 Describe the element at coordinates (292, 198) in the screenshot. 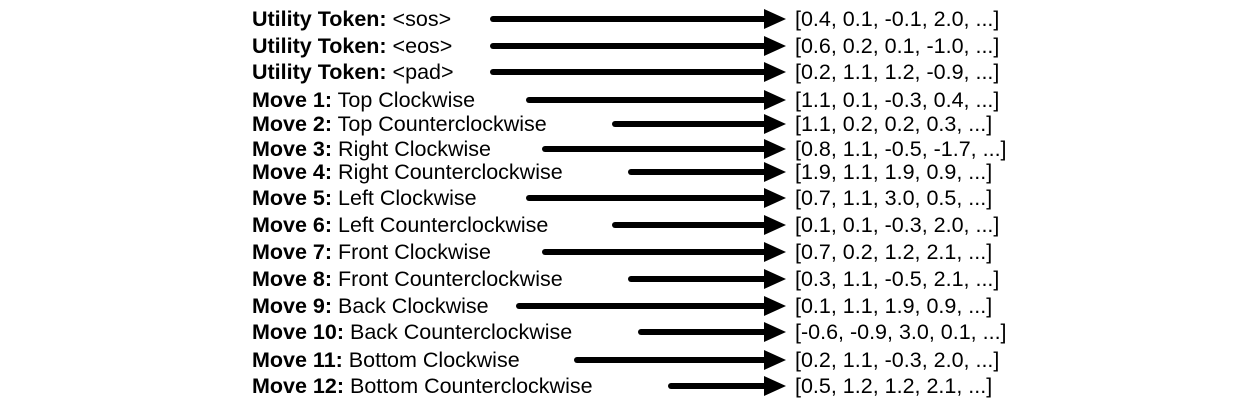

I see `token-prefix: Move 5:` at that location.